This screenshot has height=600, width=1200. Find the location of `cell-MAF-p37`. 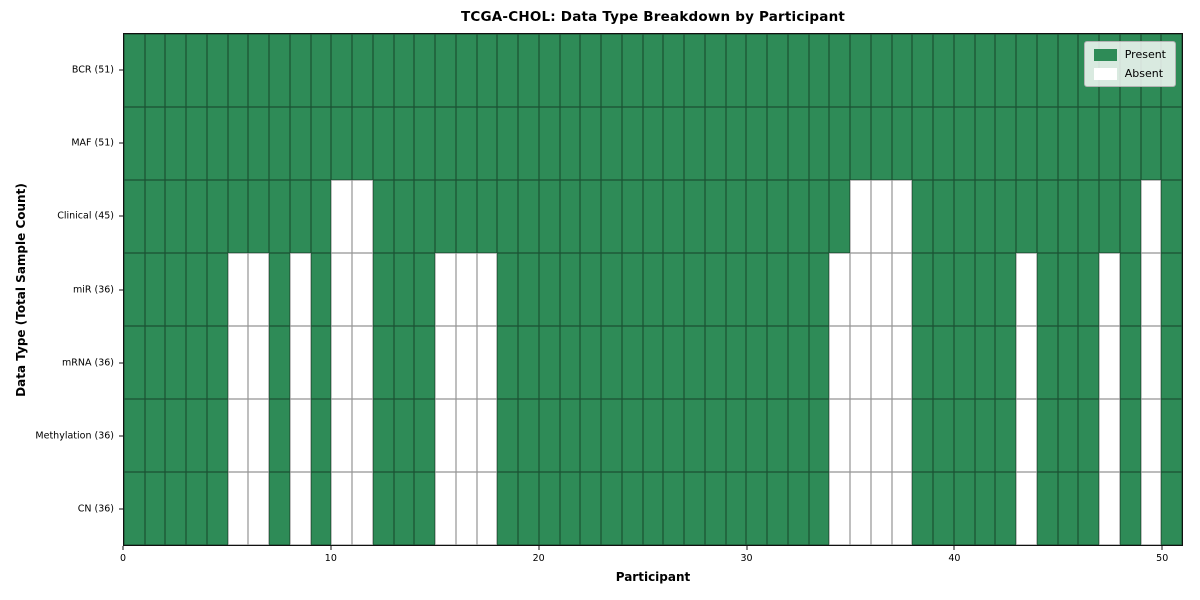

cell-MAF-p37 is located at coordinates (902, 143).